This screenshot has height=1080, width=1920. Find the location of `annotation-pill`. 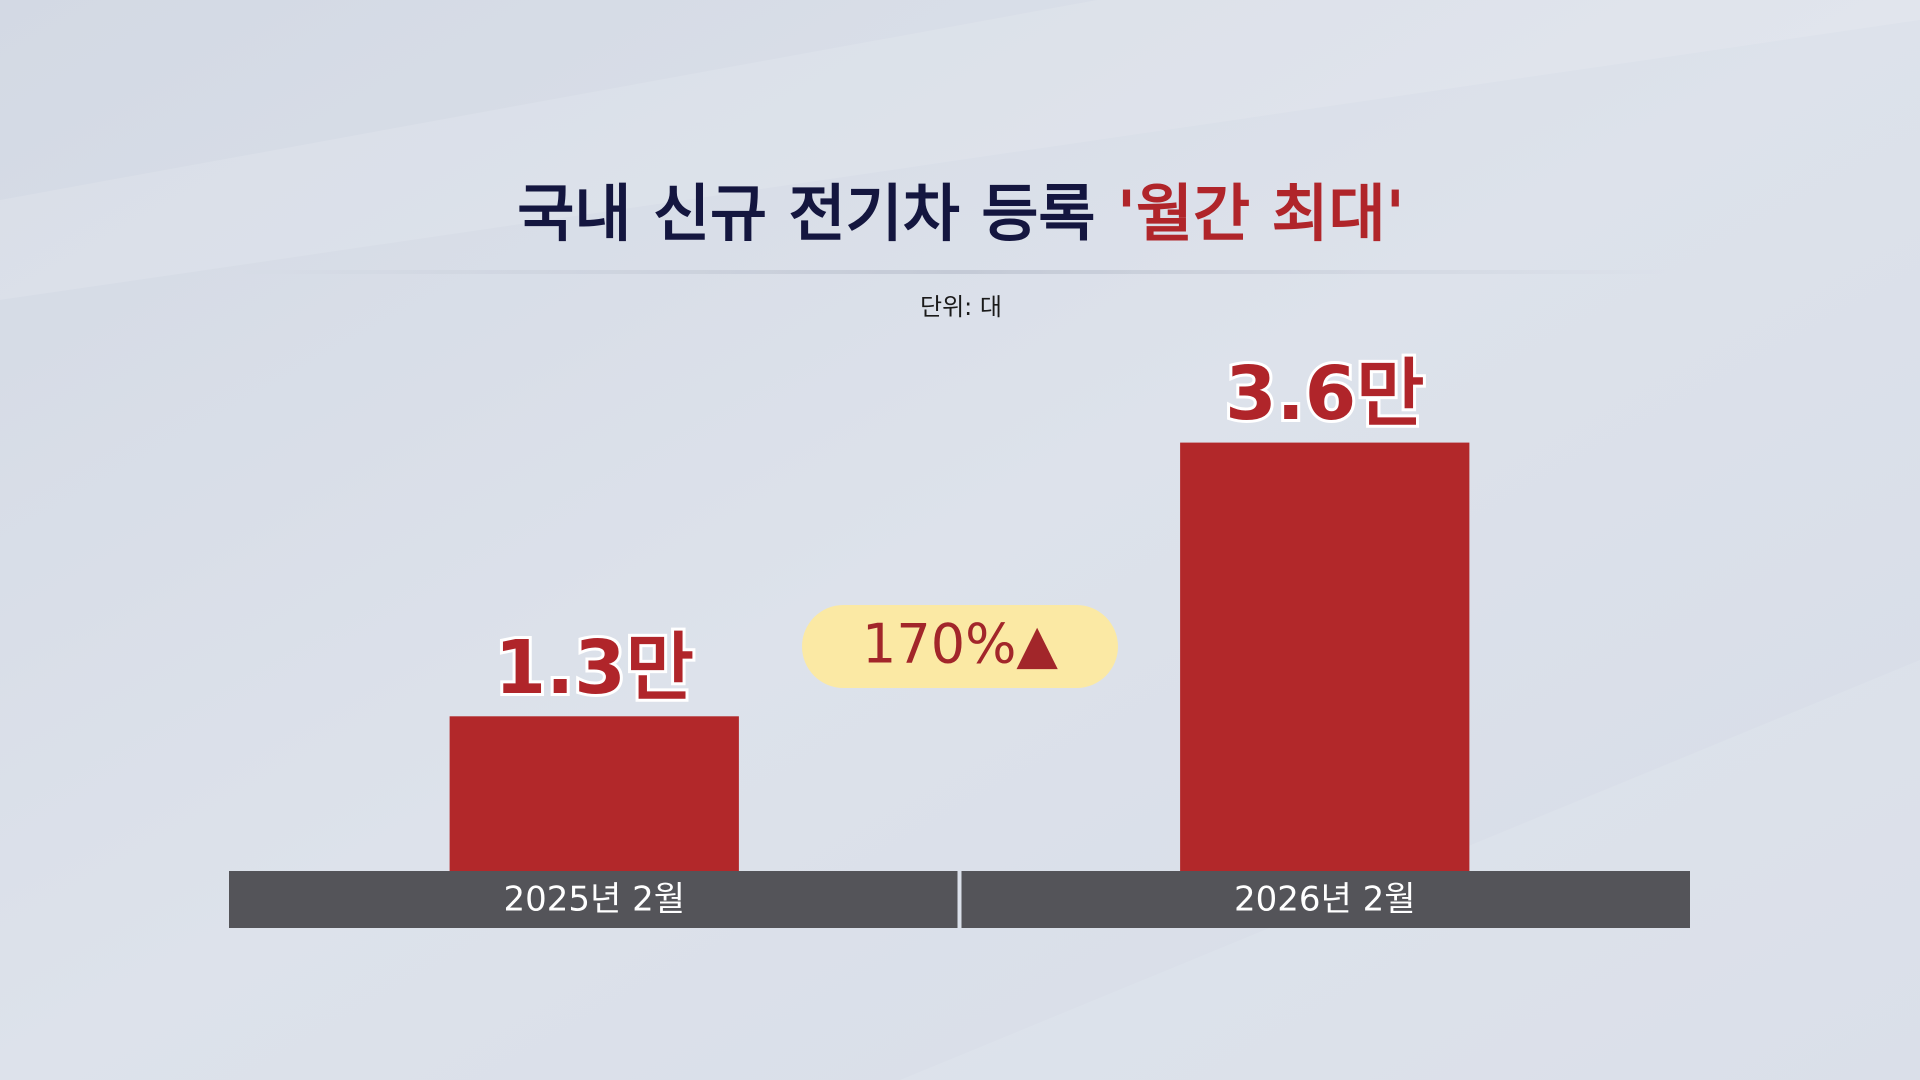

annotation-pill is located at coordinates (960, 646).